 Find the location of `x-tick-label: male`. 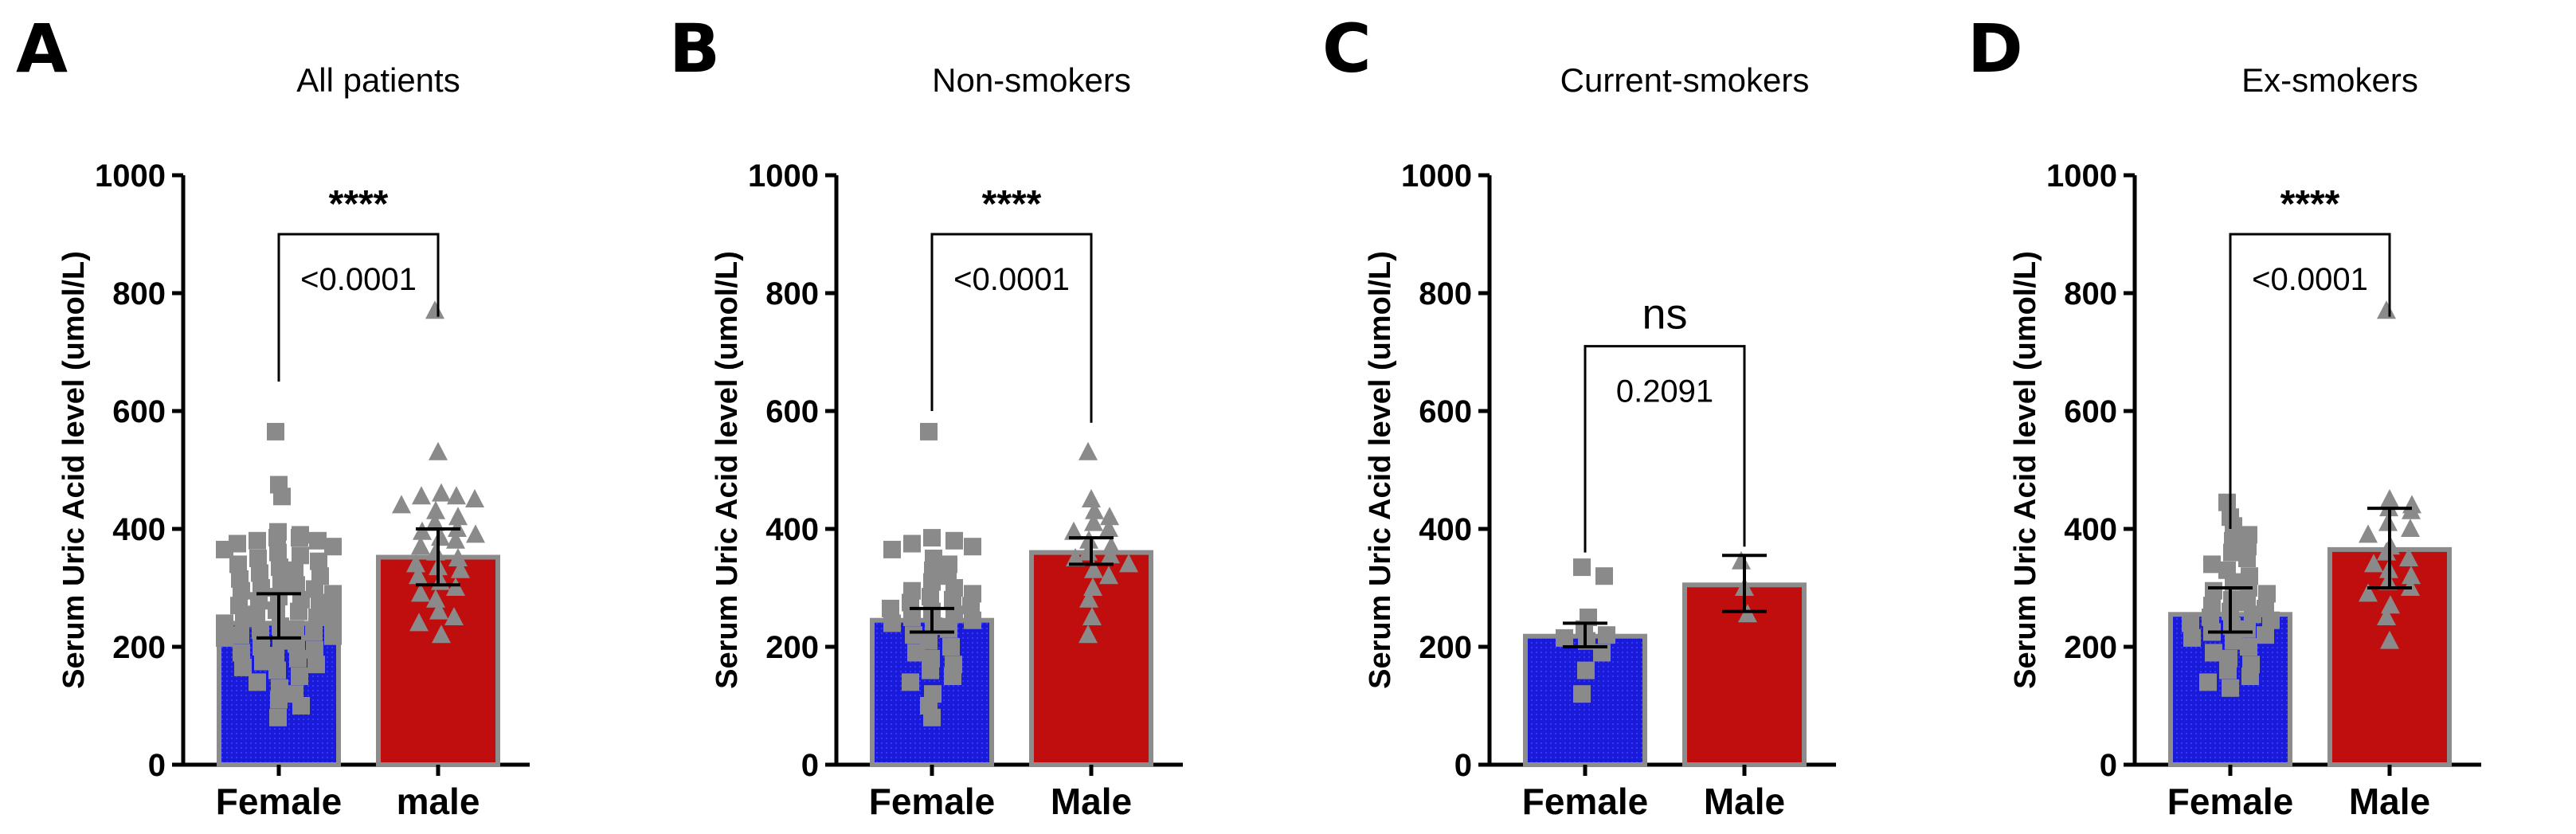

x-tick-label: male is located at coordinates (438, 801).